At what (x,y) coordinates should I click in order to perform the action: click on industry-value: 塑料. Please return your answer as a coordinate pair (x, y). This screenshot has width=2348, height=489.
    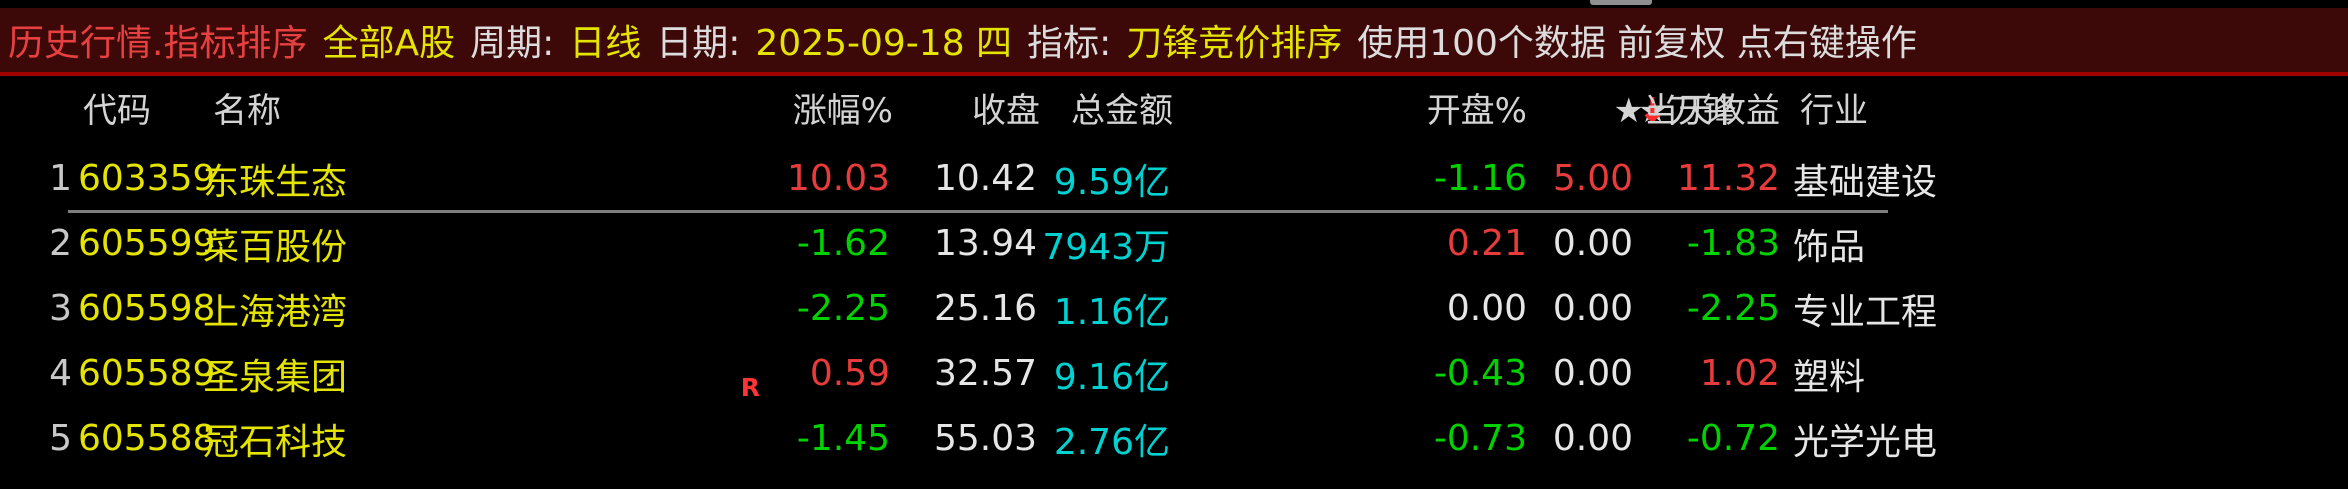
    Looking at the image, I should click on (1829, 377).